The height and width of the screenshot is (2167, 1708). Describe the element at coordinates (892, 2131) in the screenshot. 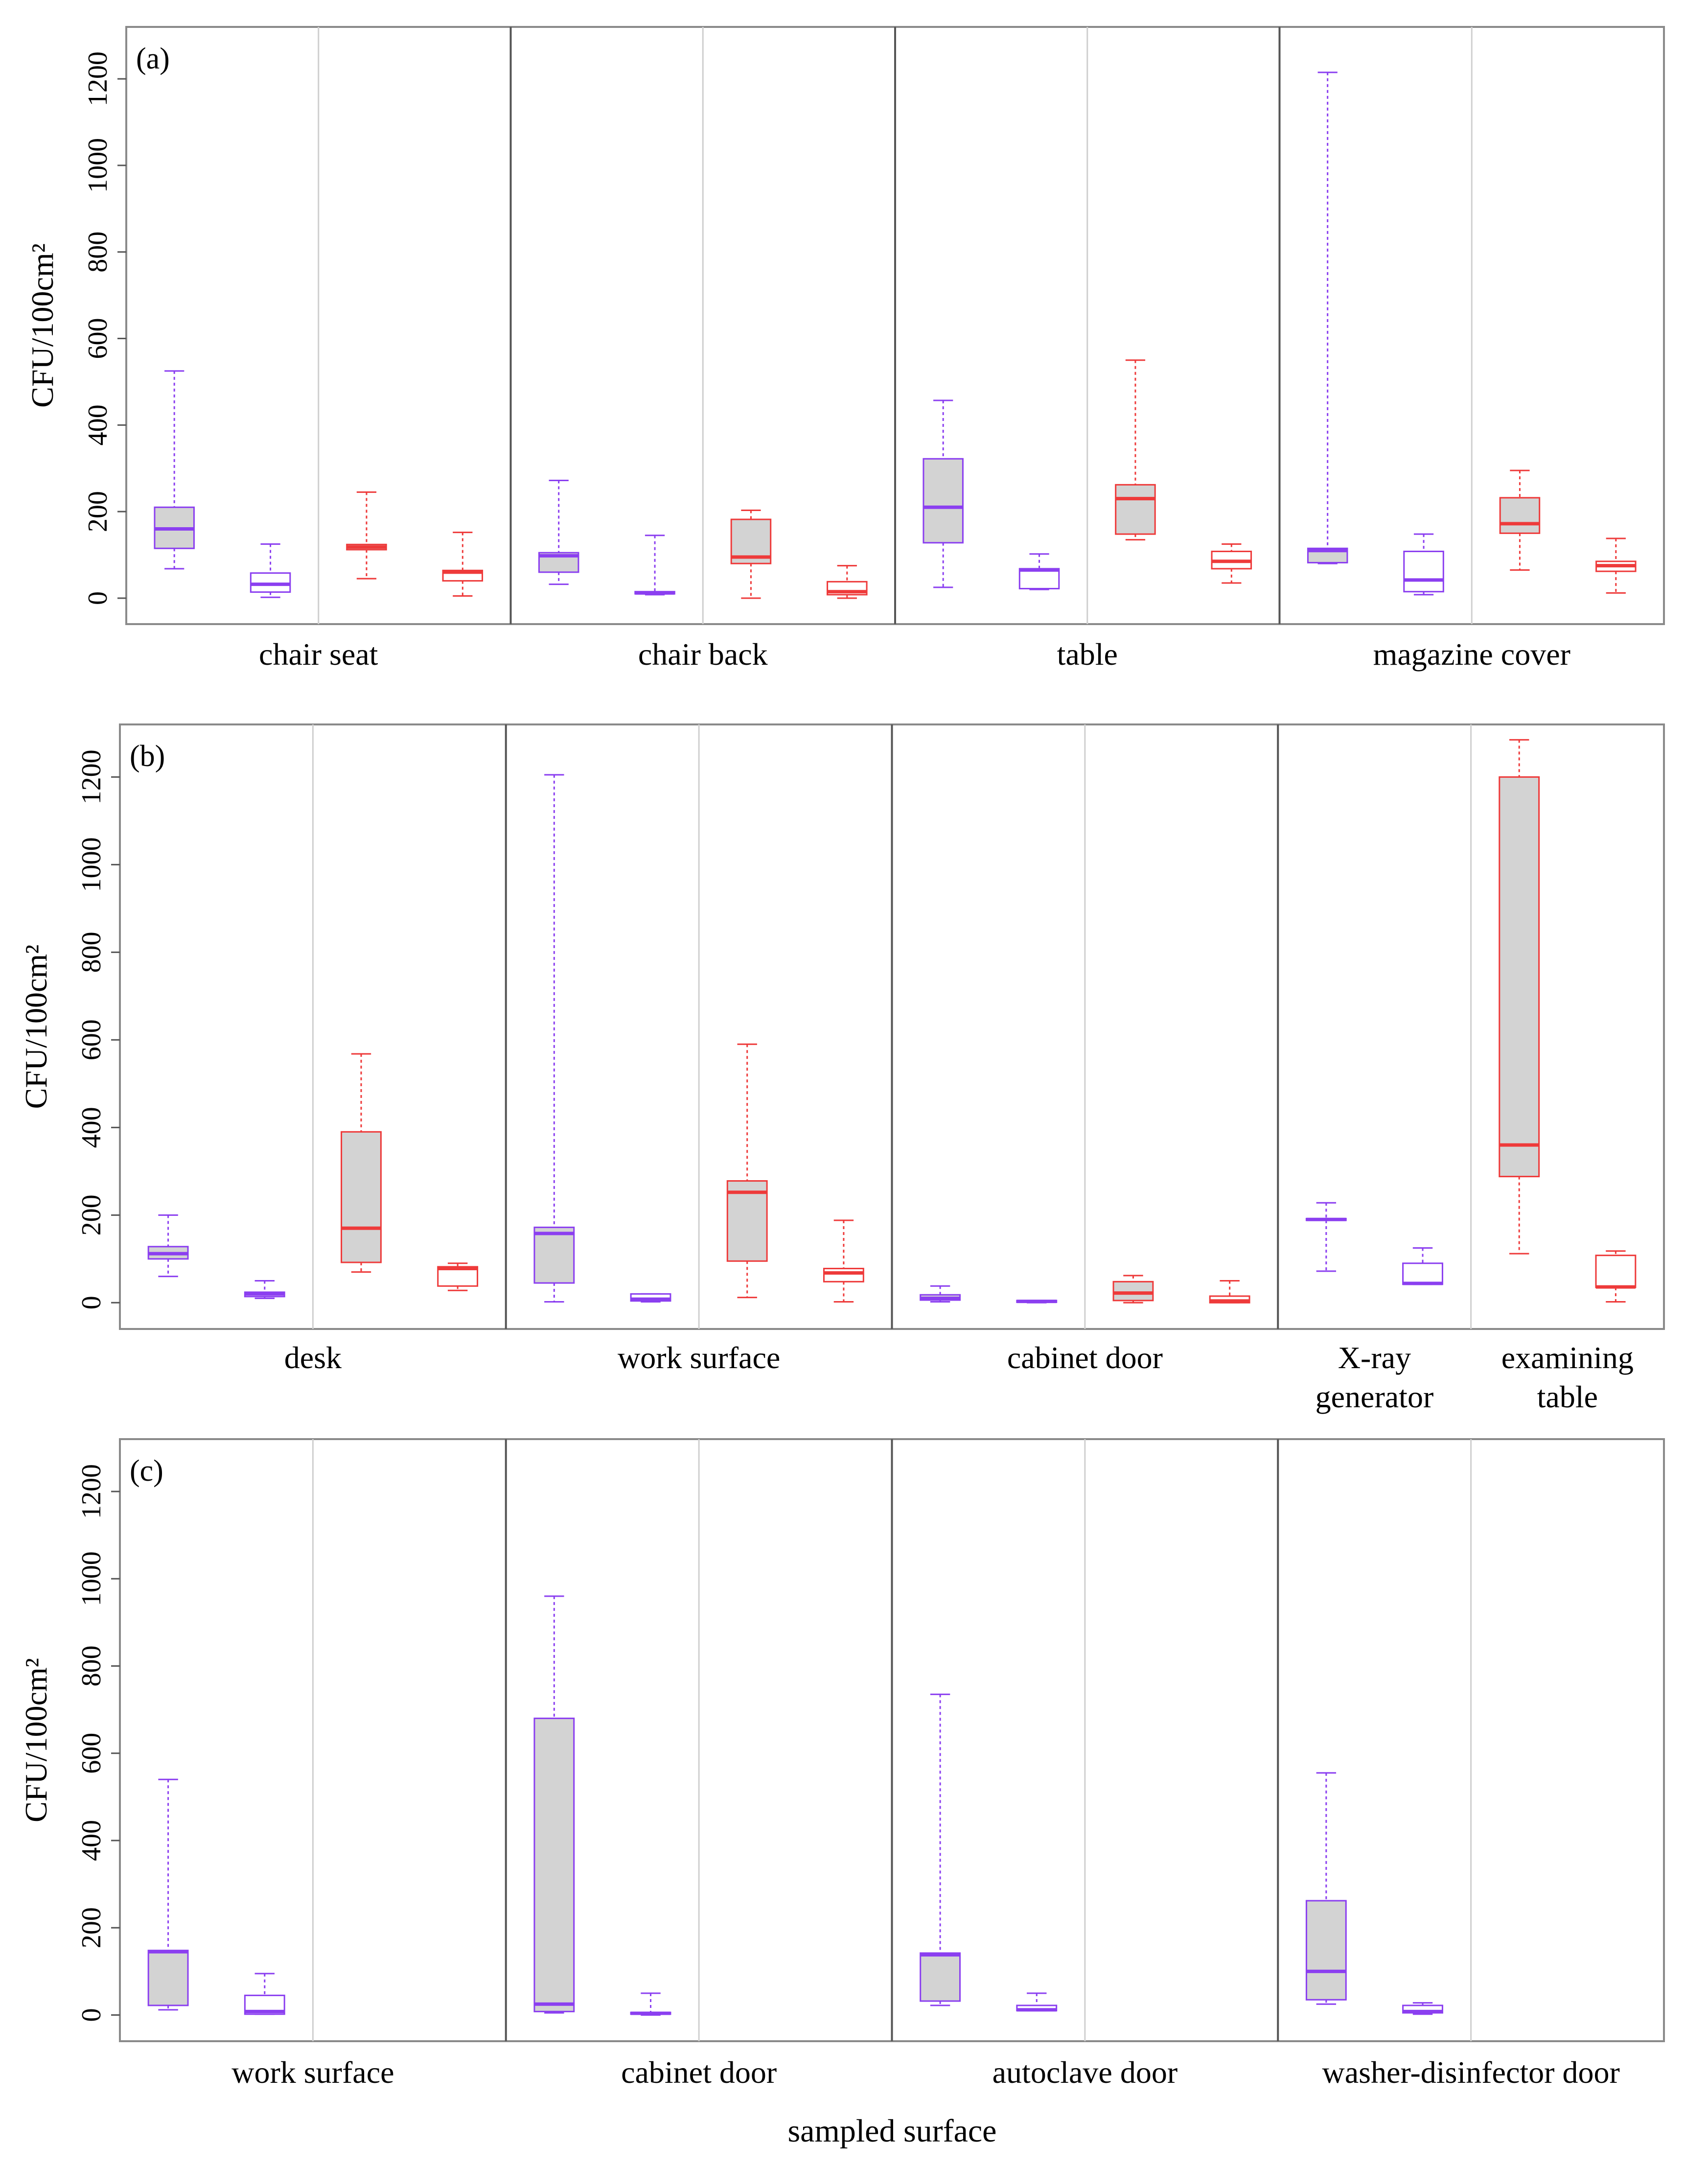

I see `x-axis-title: sampled surface` at that location.